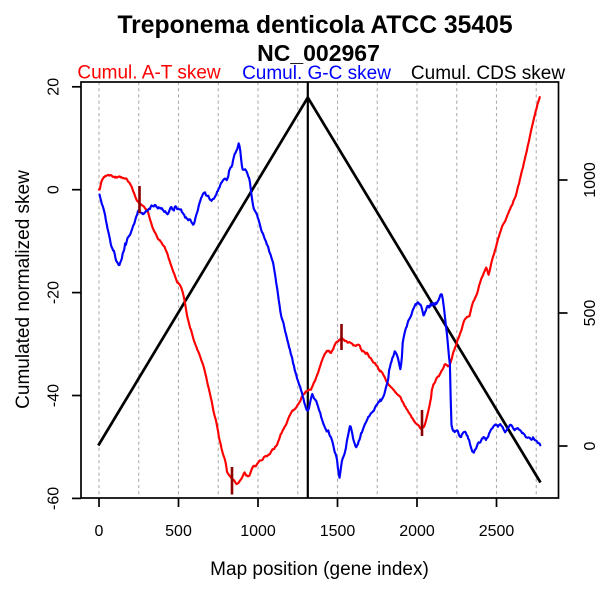 The image size is (600, 600). Describe the element at coordinates (54, 395) in the screenshot. I see `svg-text: -40` at that location.